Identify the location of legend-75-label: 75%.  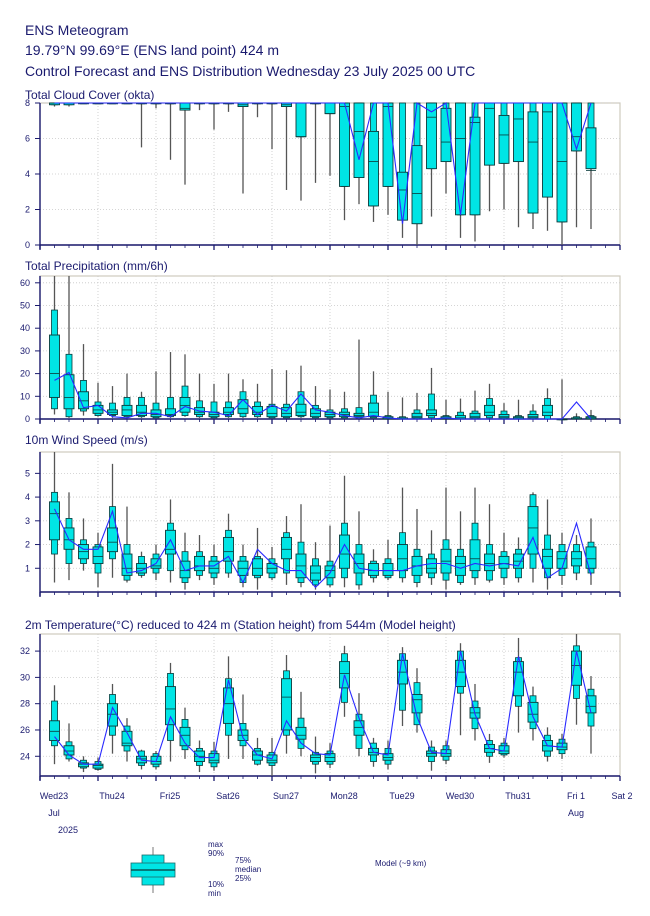
(243, 860).